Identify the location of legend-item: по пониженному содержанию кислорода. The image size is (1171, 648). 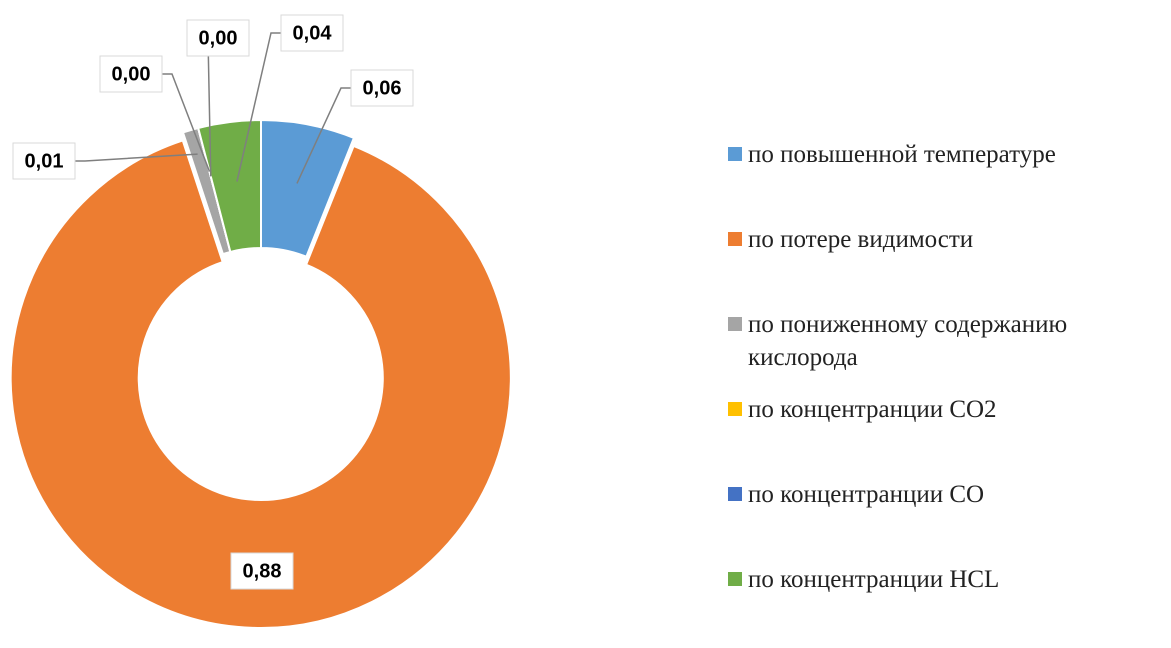
(948, 350).